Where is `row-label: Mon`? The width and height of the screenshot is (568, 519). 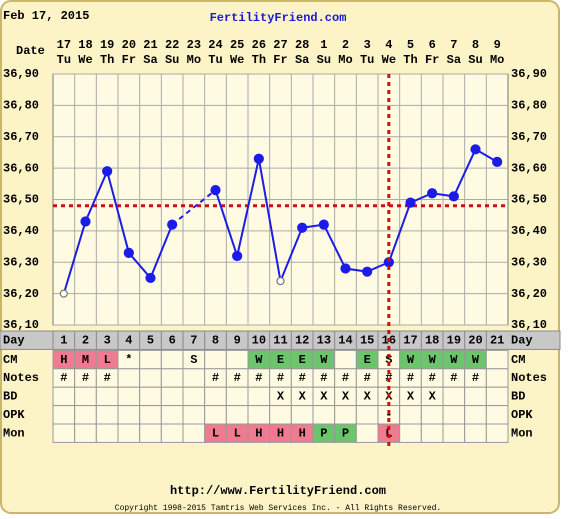 row-label: Mon is located at coordinates (14, 433).